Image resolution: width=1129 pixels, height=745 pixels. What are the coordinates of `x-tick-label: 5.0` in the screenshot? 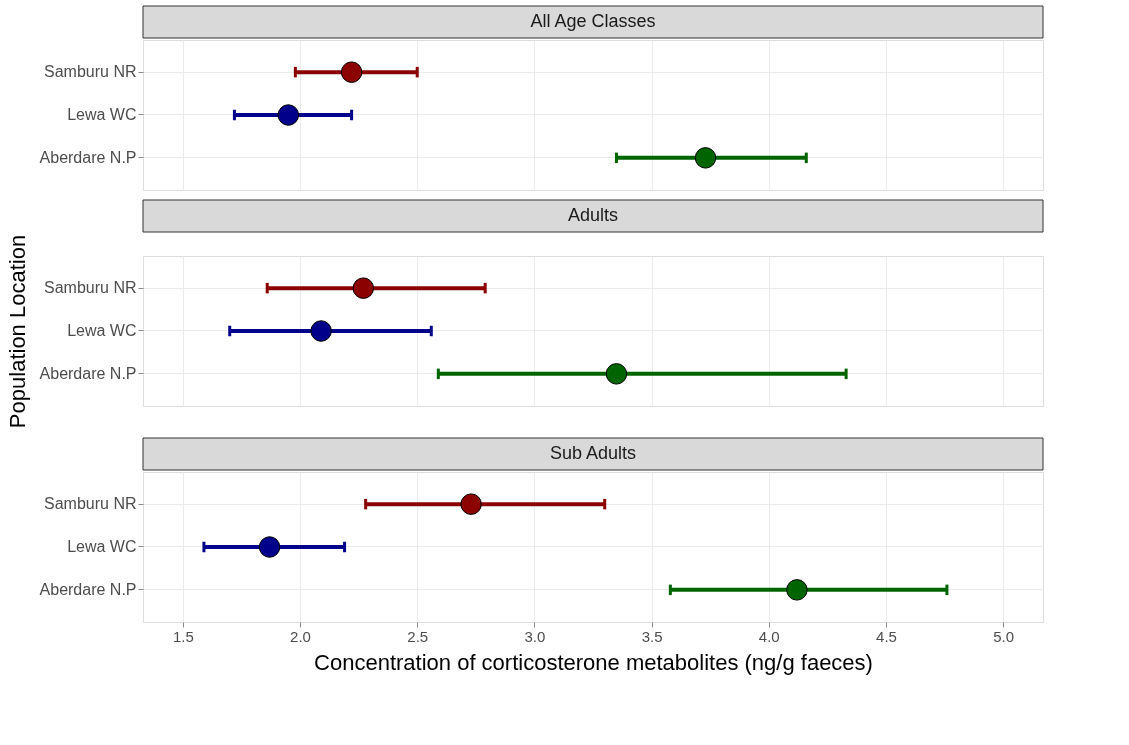 It's located at (1004, 636).